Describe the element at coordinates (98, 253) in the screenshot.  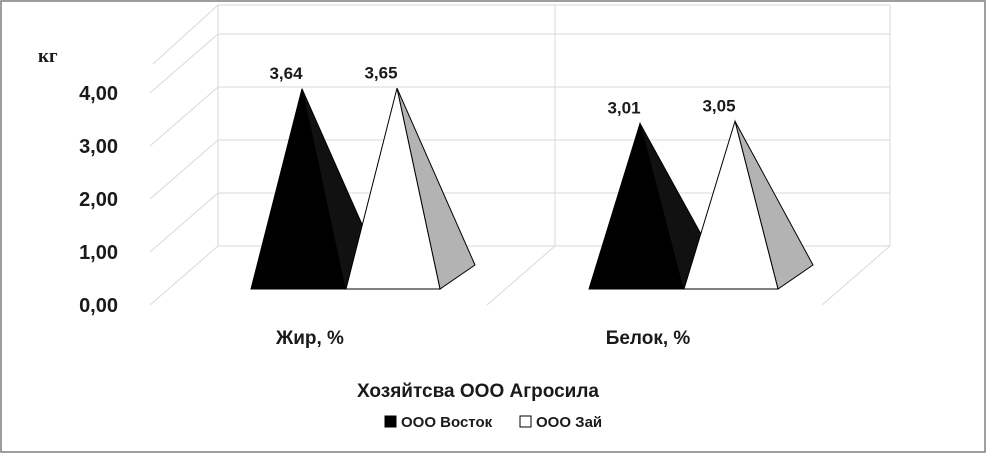
I see `y-tick-label: 1,00` at that location.